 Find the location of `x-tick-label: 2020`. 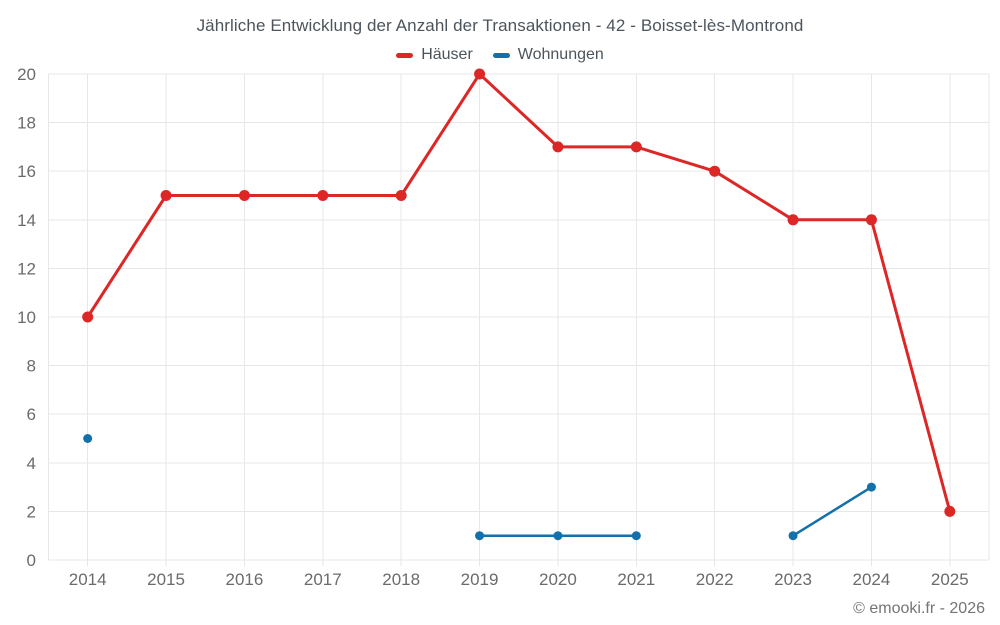

x-tick-label: 2020 is located at coordinates (558, 579).